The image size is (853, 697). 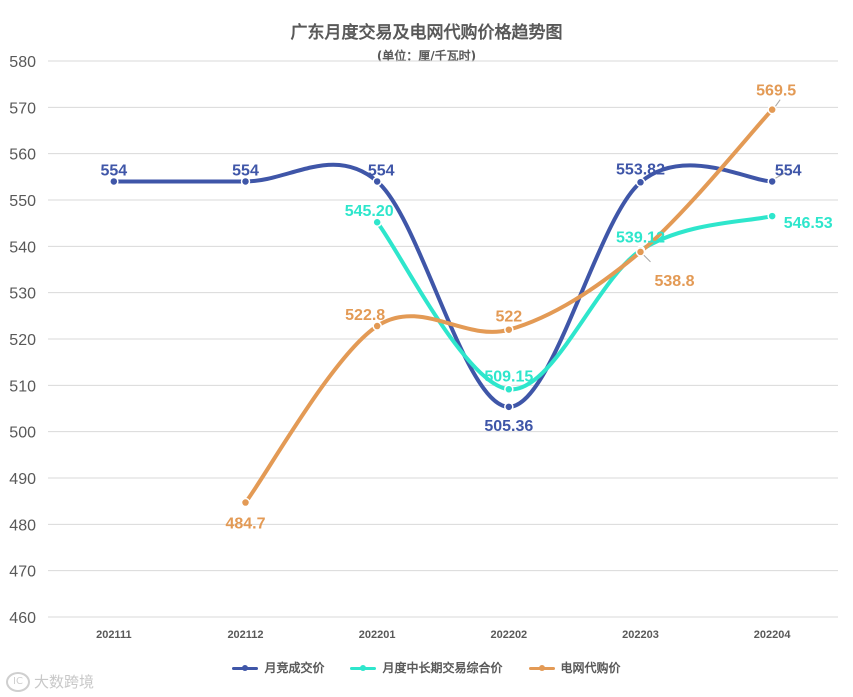 What do you see at coordinates (808, 223) in the screenshot?
I see `data-label: 546.53` at bounding box center [808, 223].